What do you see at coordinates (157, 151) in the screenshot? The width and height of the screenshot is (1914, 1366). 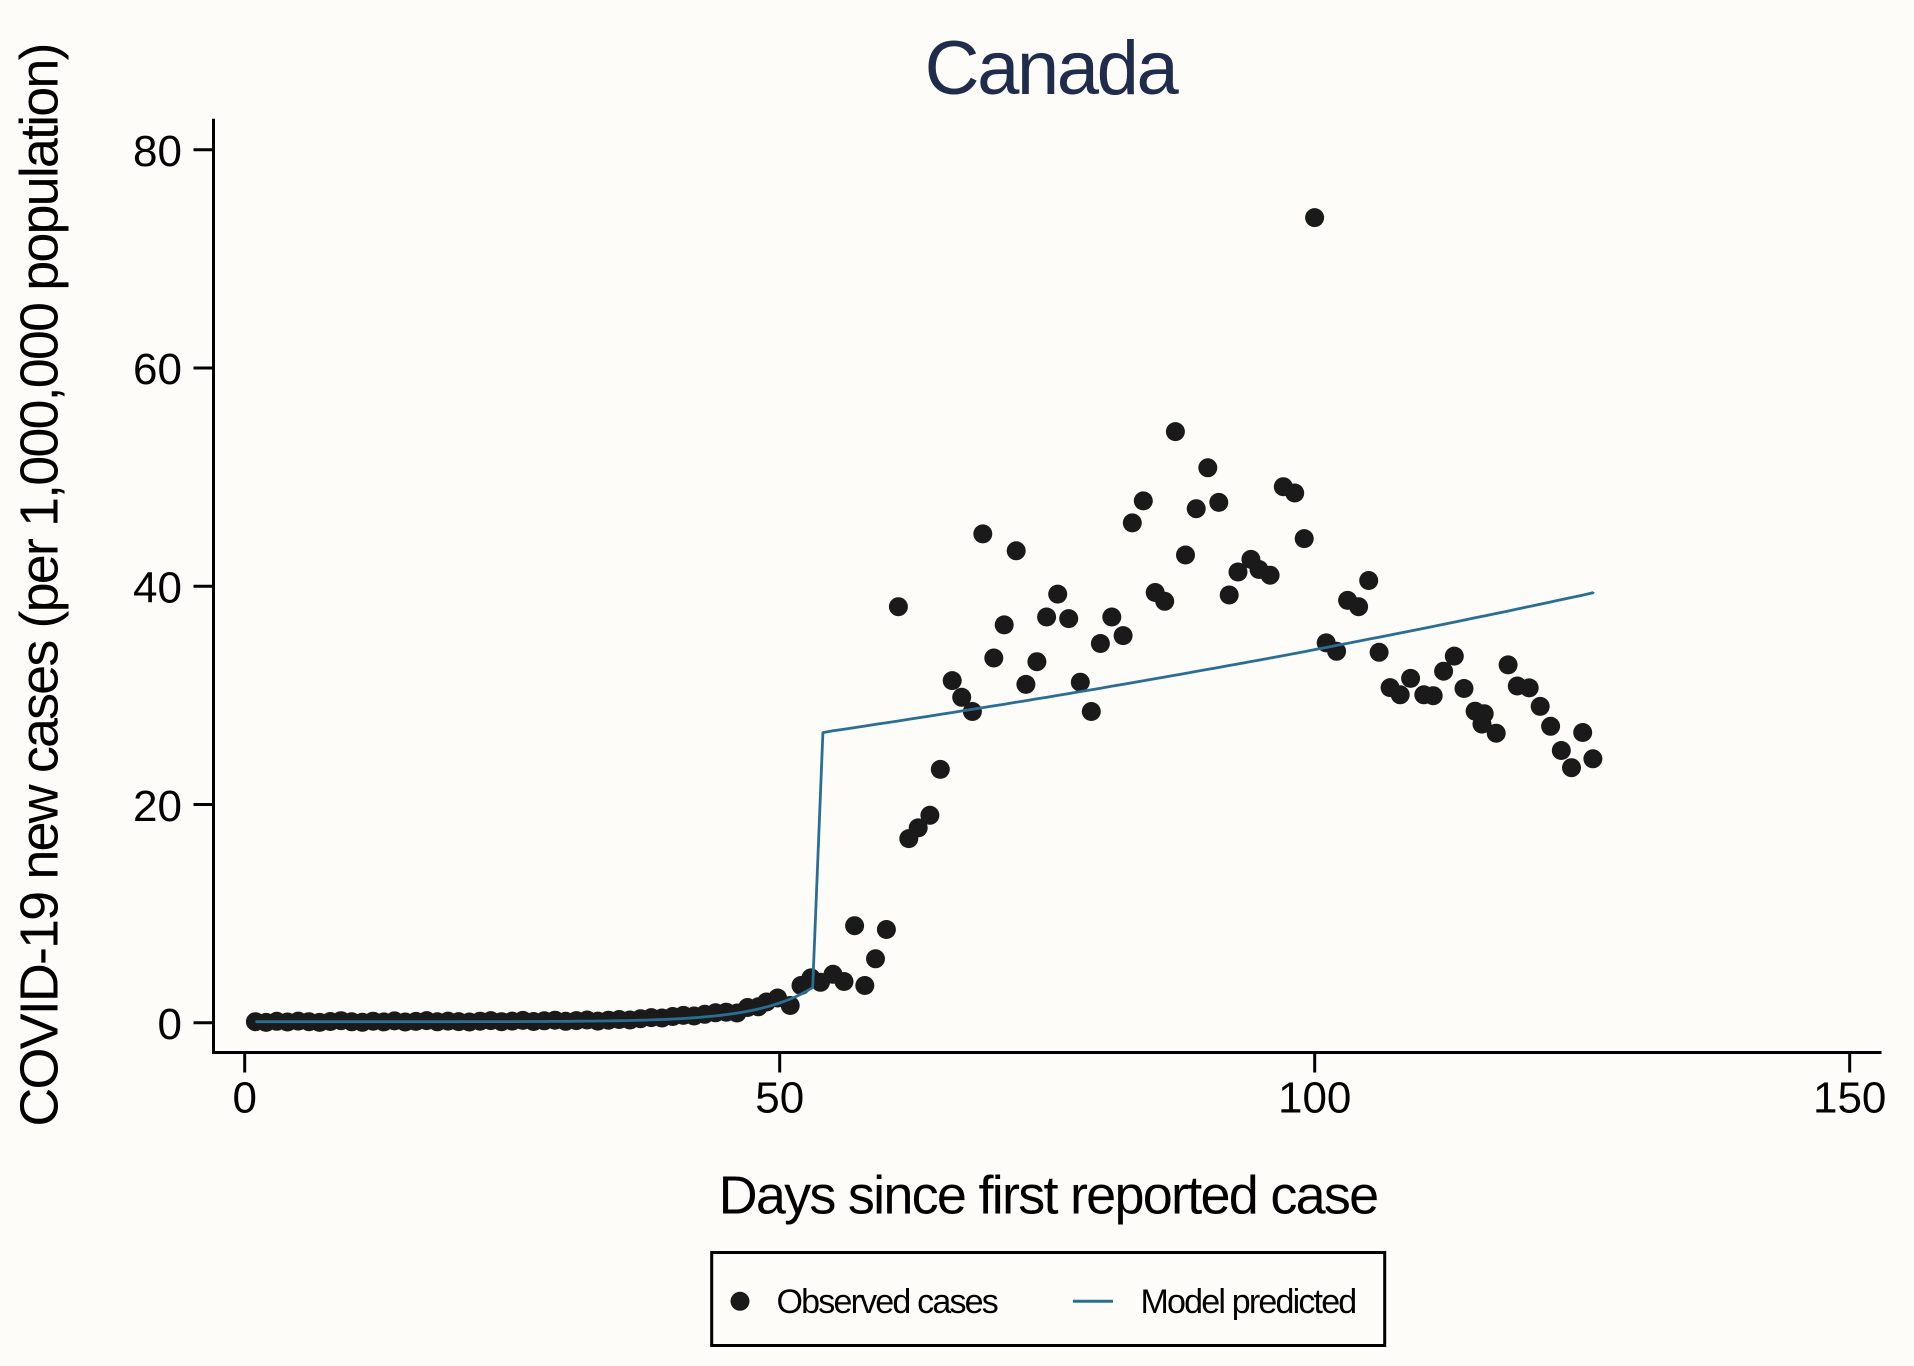 I see `svg-text: 80` at bounding box center [157, 151].